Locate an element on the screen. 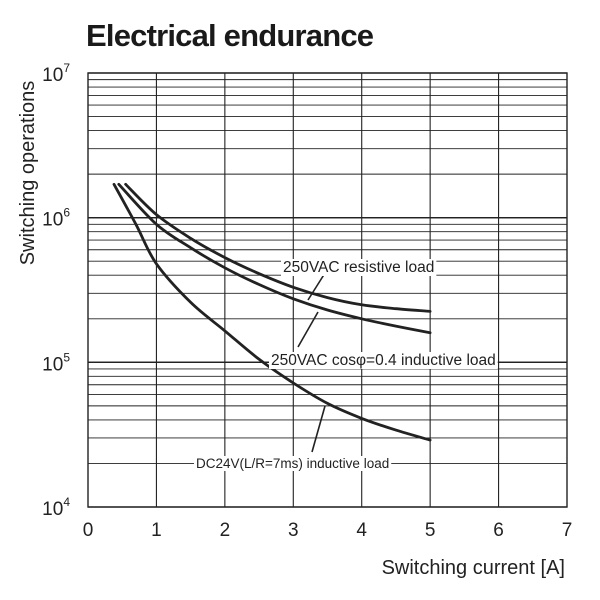 The width and height of the screenshot is (600, 600). y-tick-exponent: 7 is located at coordinates (66, 68).